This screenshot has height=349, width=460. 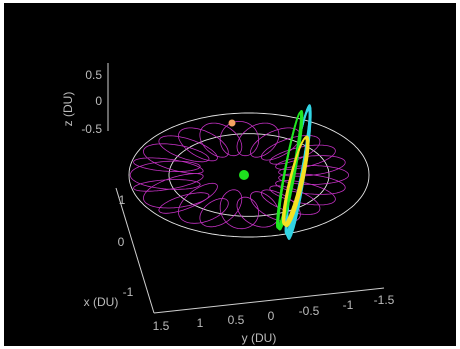 What do you see at coordinates (101, 302) in the screenshot?
I see `x-axis-label: x (DU)` at bounding box center [101, 302].